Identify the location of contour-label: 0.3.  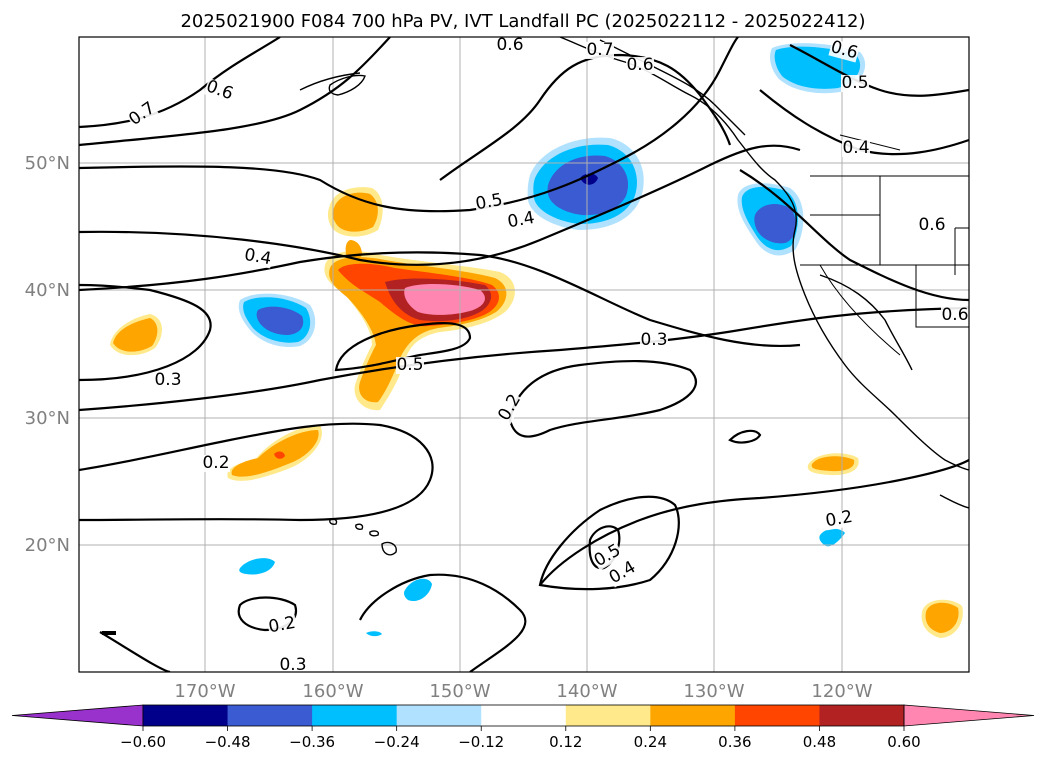
(167, 380).